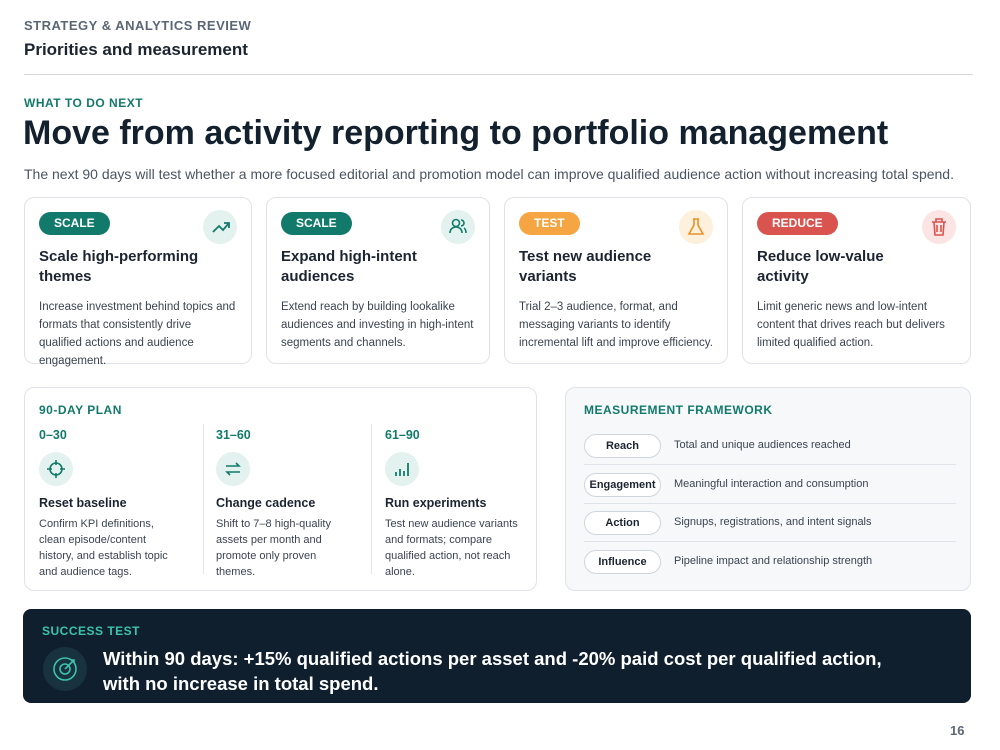 This screenshot has height=750, width=1000. What do you see at coordinates (349, 266) in the screenshot?
I see `card-title: Expand high-intent audiences` at bounding box center [349, 266].